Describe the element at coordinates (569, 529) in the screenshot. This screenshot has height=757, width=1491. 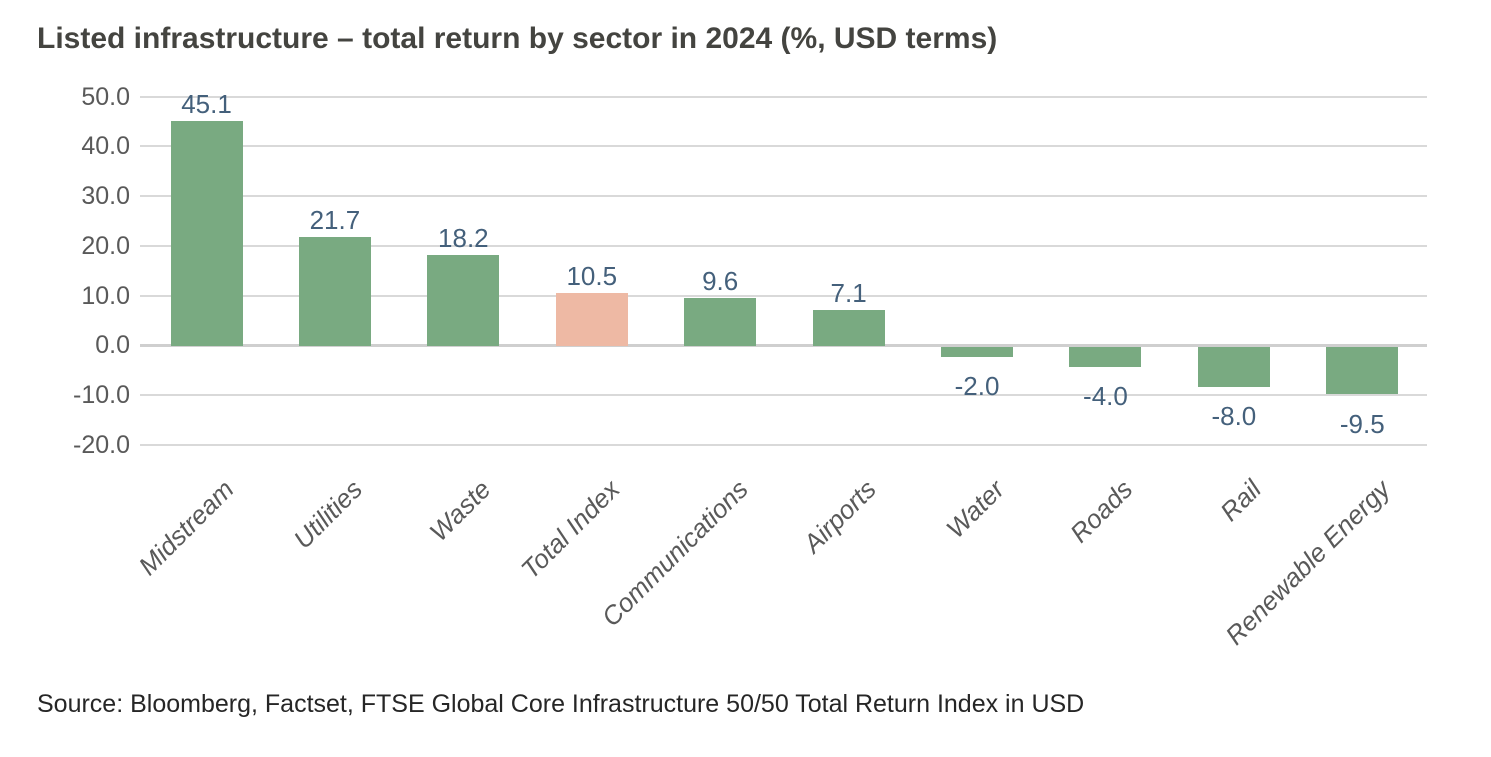
I see `category-label-total-index: Total Index` at that location.